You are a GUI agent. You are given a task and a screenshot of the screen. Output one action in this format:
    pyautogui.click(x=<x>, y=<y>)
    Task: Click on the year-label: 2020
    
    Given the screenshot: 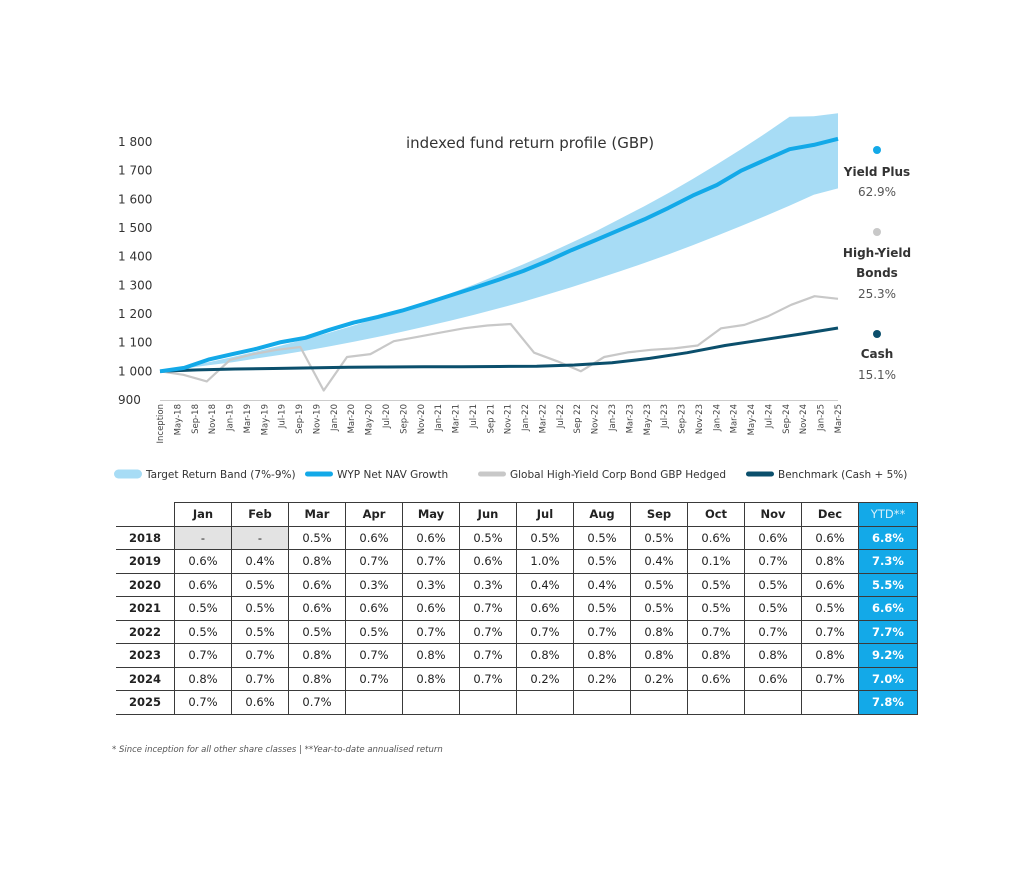 What is the action you would take?
    pyautogui.click(x=145, y=584)
    